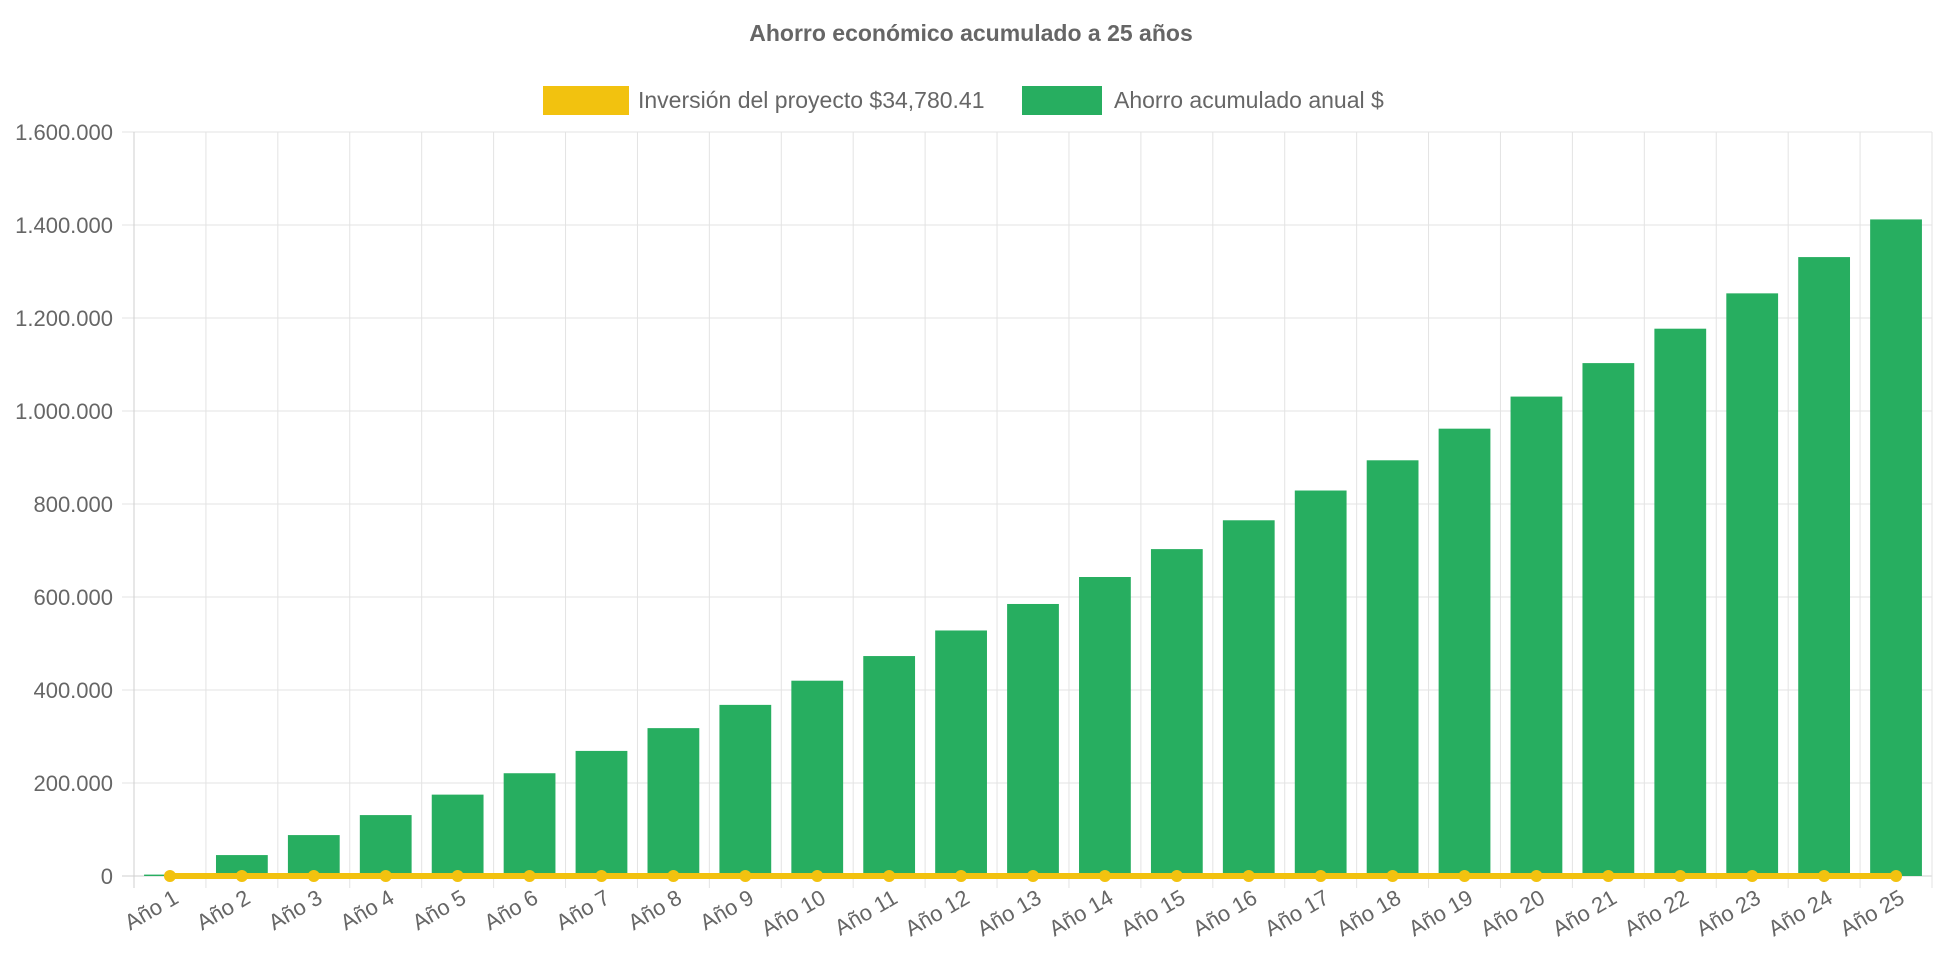  What do you see at coordinates (1800, 913) in the screenshot?
I see `x-tick-label: Año 24` at bounding box center [1800, 913].